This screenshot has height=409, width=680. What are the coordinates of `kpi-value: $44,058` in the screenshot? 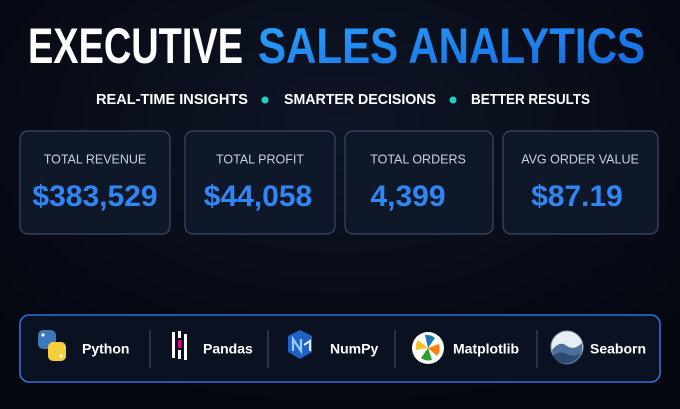 It's located at (258, 196).